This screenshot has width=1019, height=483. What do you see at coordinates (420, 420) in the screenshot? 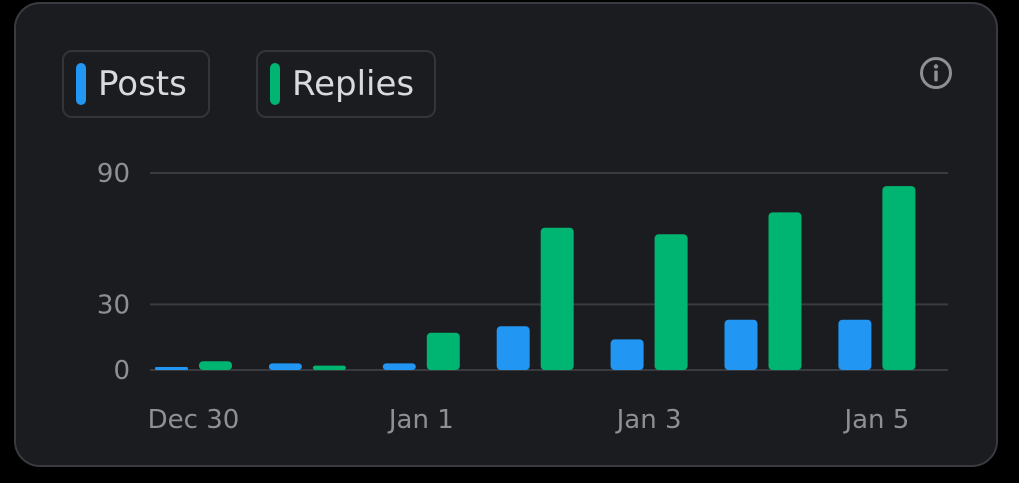
I see `x-tick-label: Jan 1` at bounding box center [420, 420].